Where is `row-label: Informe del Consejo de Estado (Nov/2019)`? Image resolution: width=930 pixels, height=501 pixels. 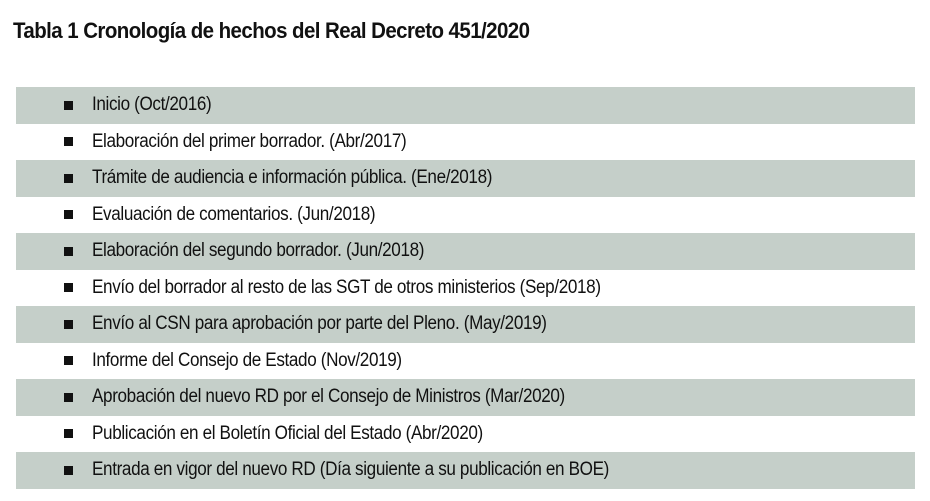
row-label: Informe del Consejo de Estado (Nov/2019) is located at coordinates (247, 360).